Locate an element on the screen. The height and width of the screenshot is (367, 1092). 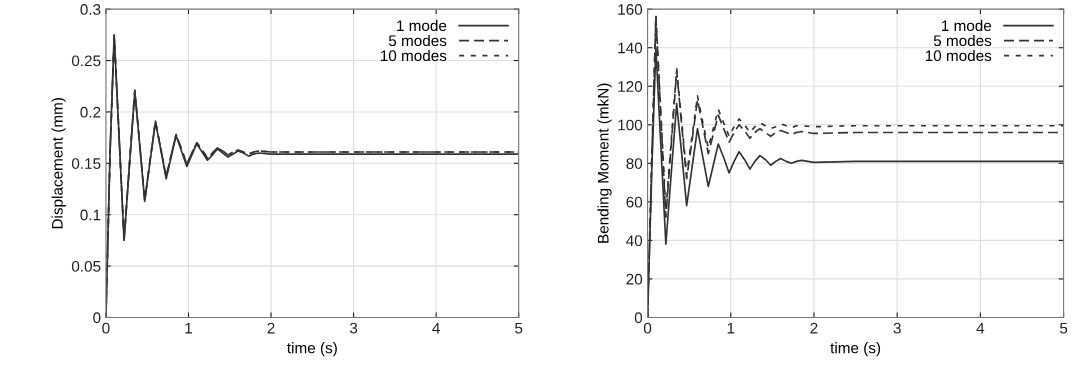
y-tick-label: 140 is located at coordinates (630, 48).